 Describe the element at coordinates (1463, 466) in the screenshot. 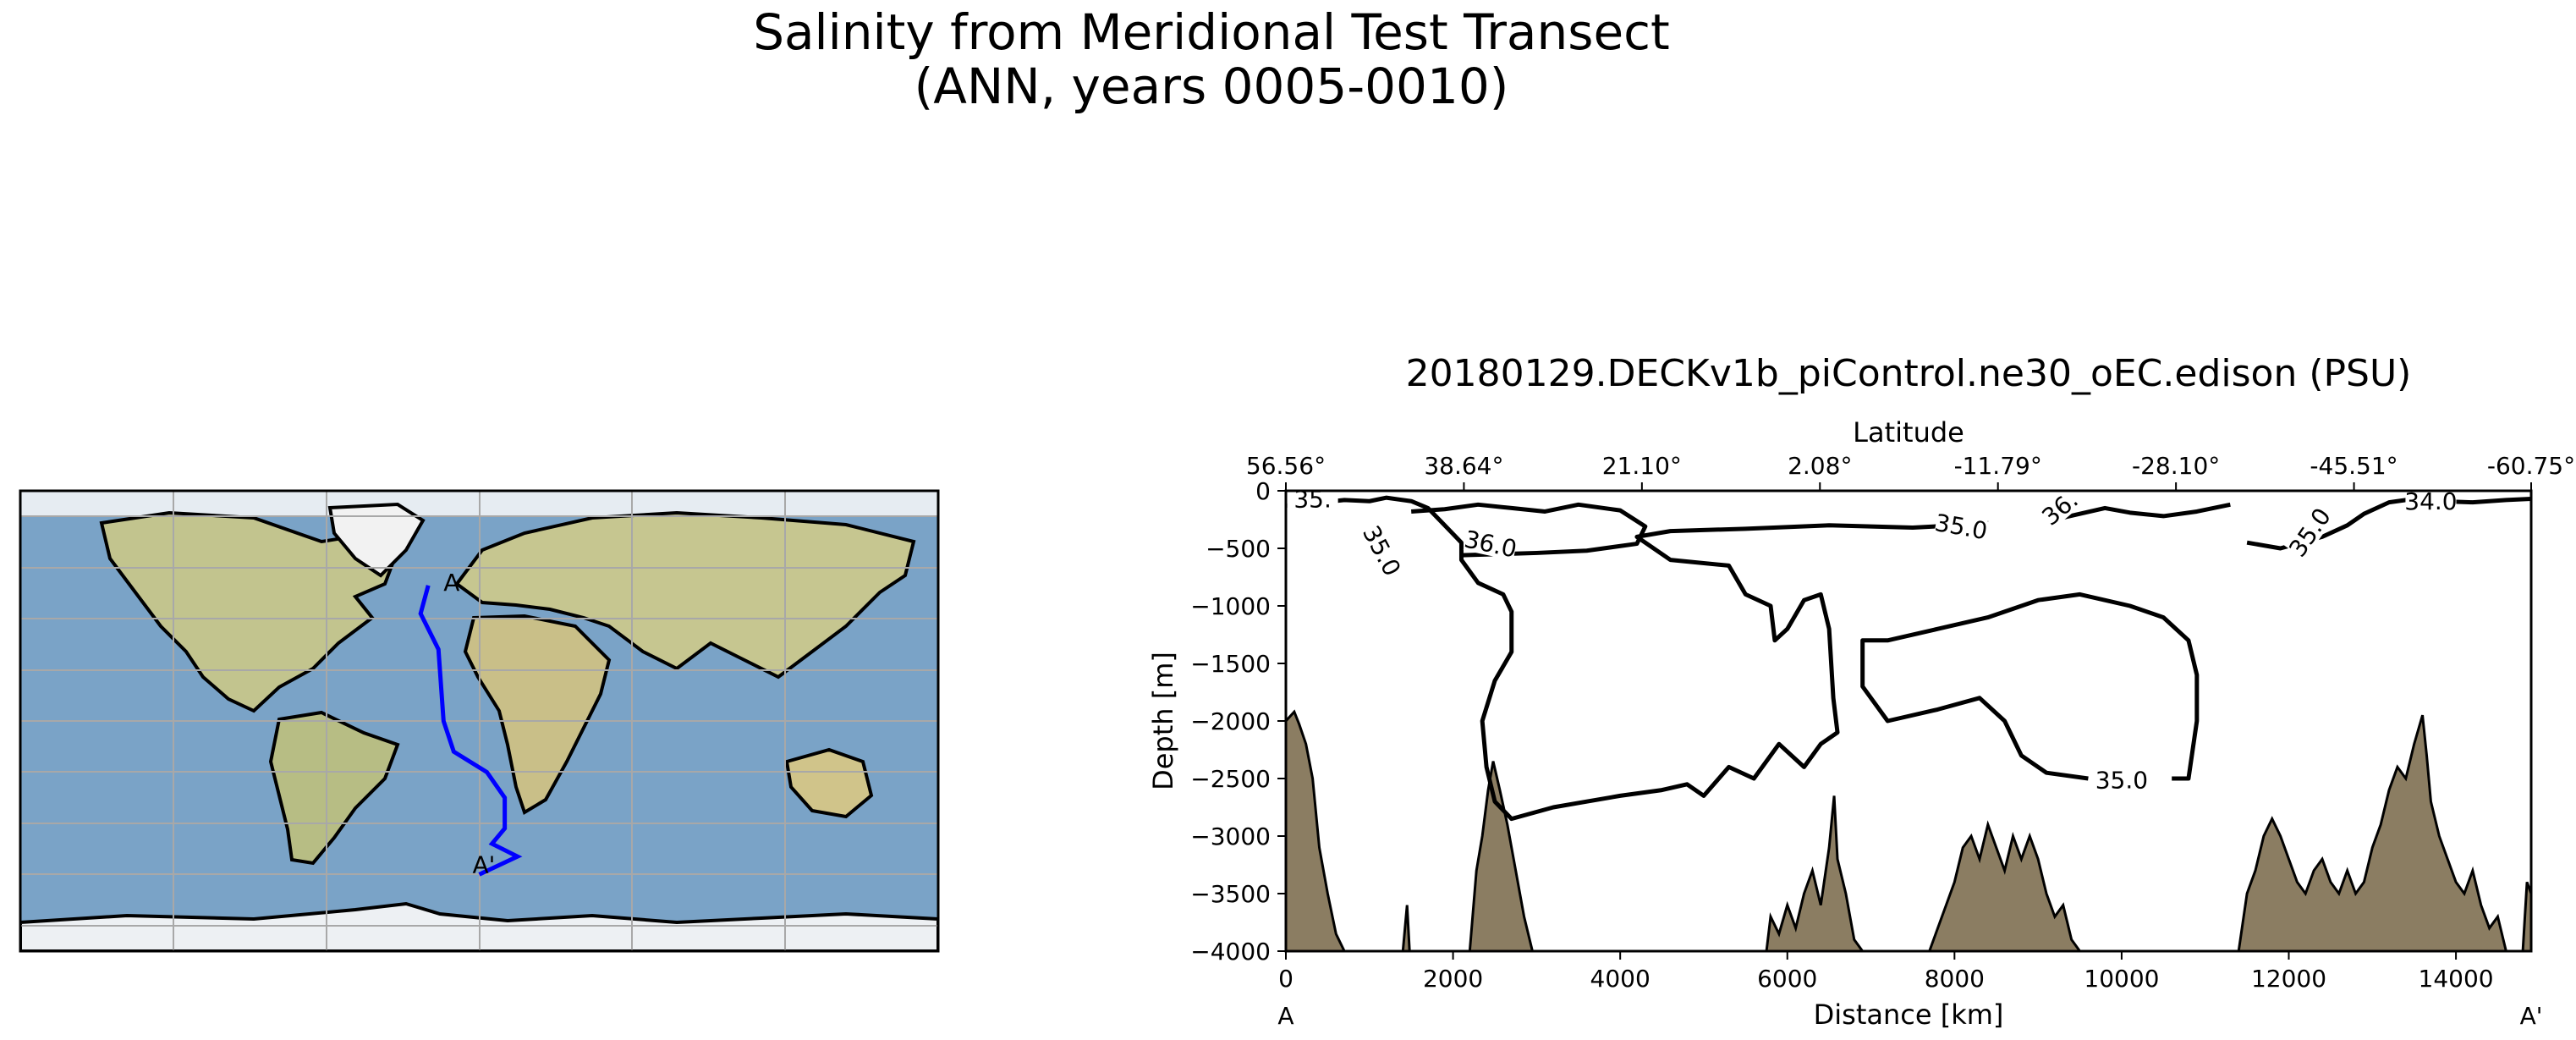

I see `top-tick-label: 38.64°` at that location.